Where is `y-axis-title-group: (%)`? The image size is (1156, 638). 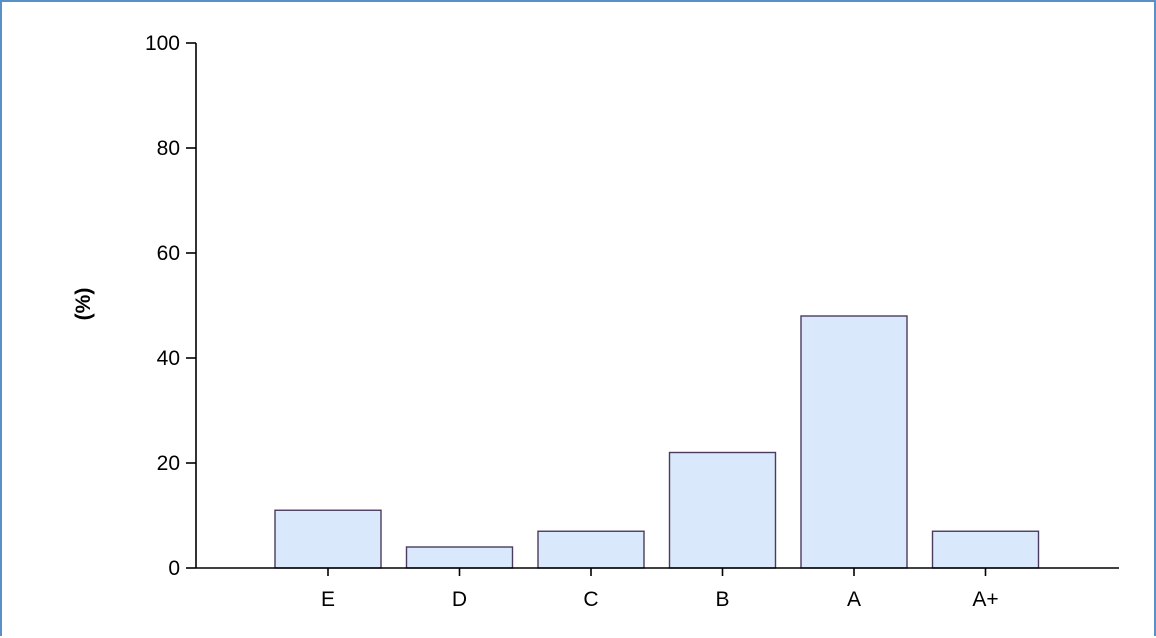 y-axis-title-group: (%) is located at coordinates (83, 304).